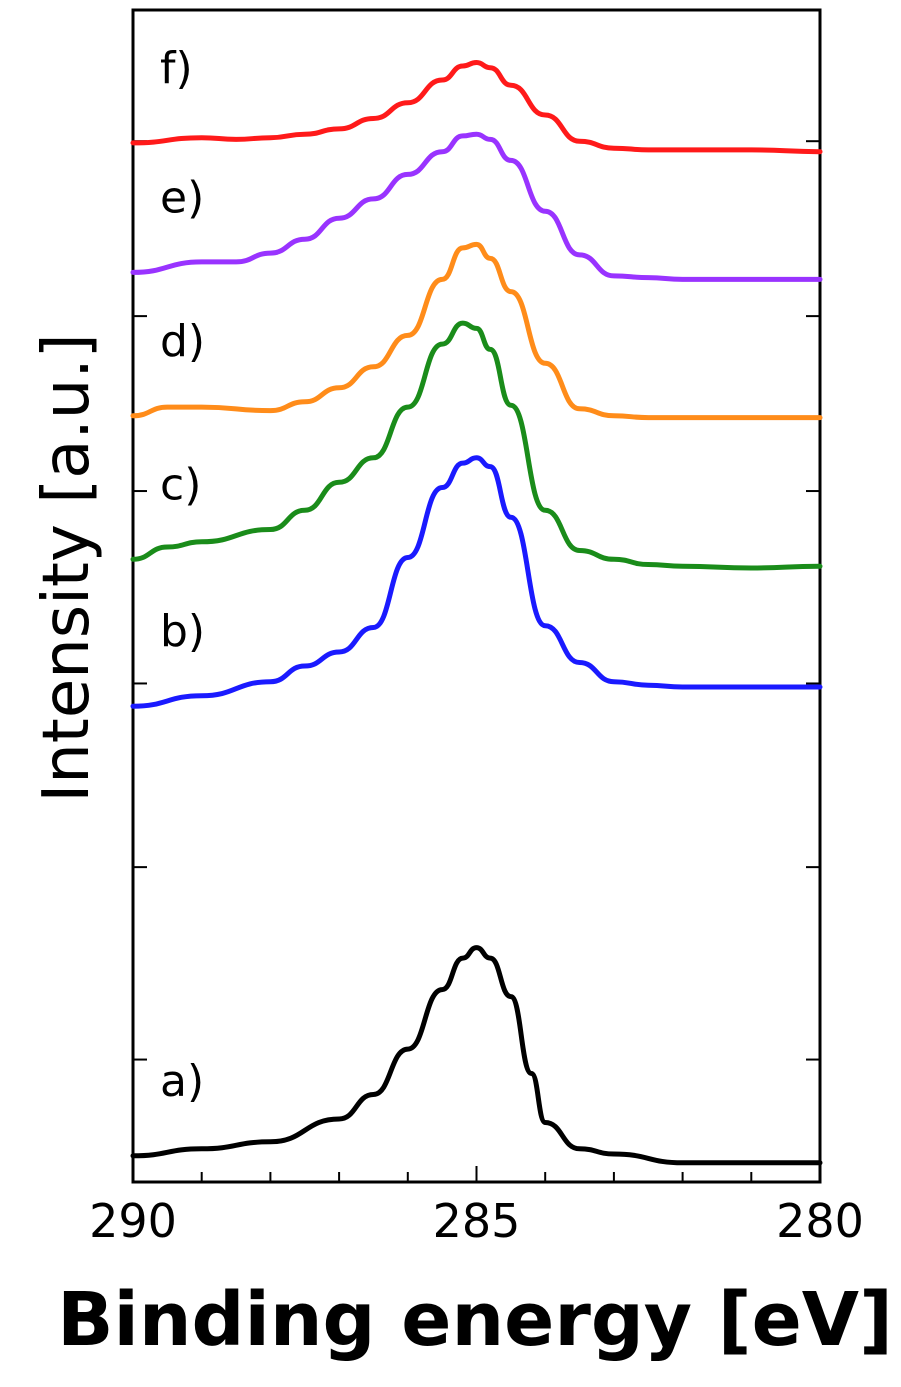 This screenshot has width=901, height=1387. I want to click on series-line-d, so click(476, 331).